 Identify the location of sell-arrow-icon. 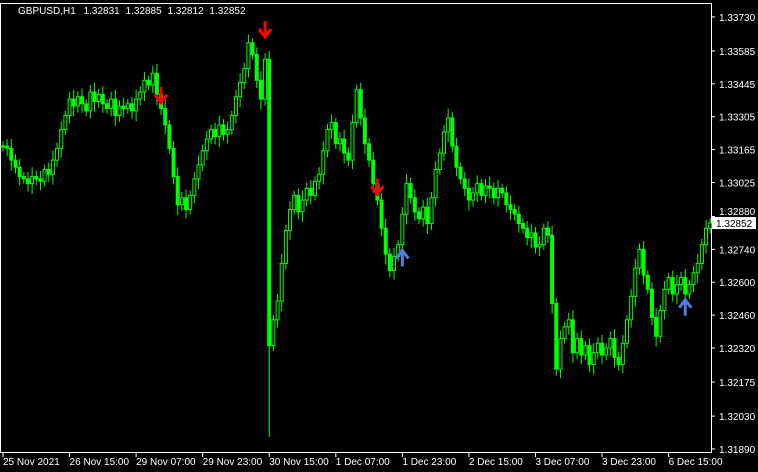
(377, 187).